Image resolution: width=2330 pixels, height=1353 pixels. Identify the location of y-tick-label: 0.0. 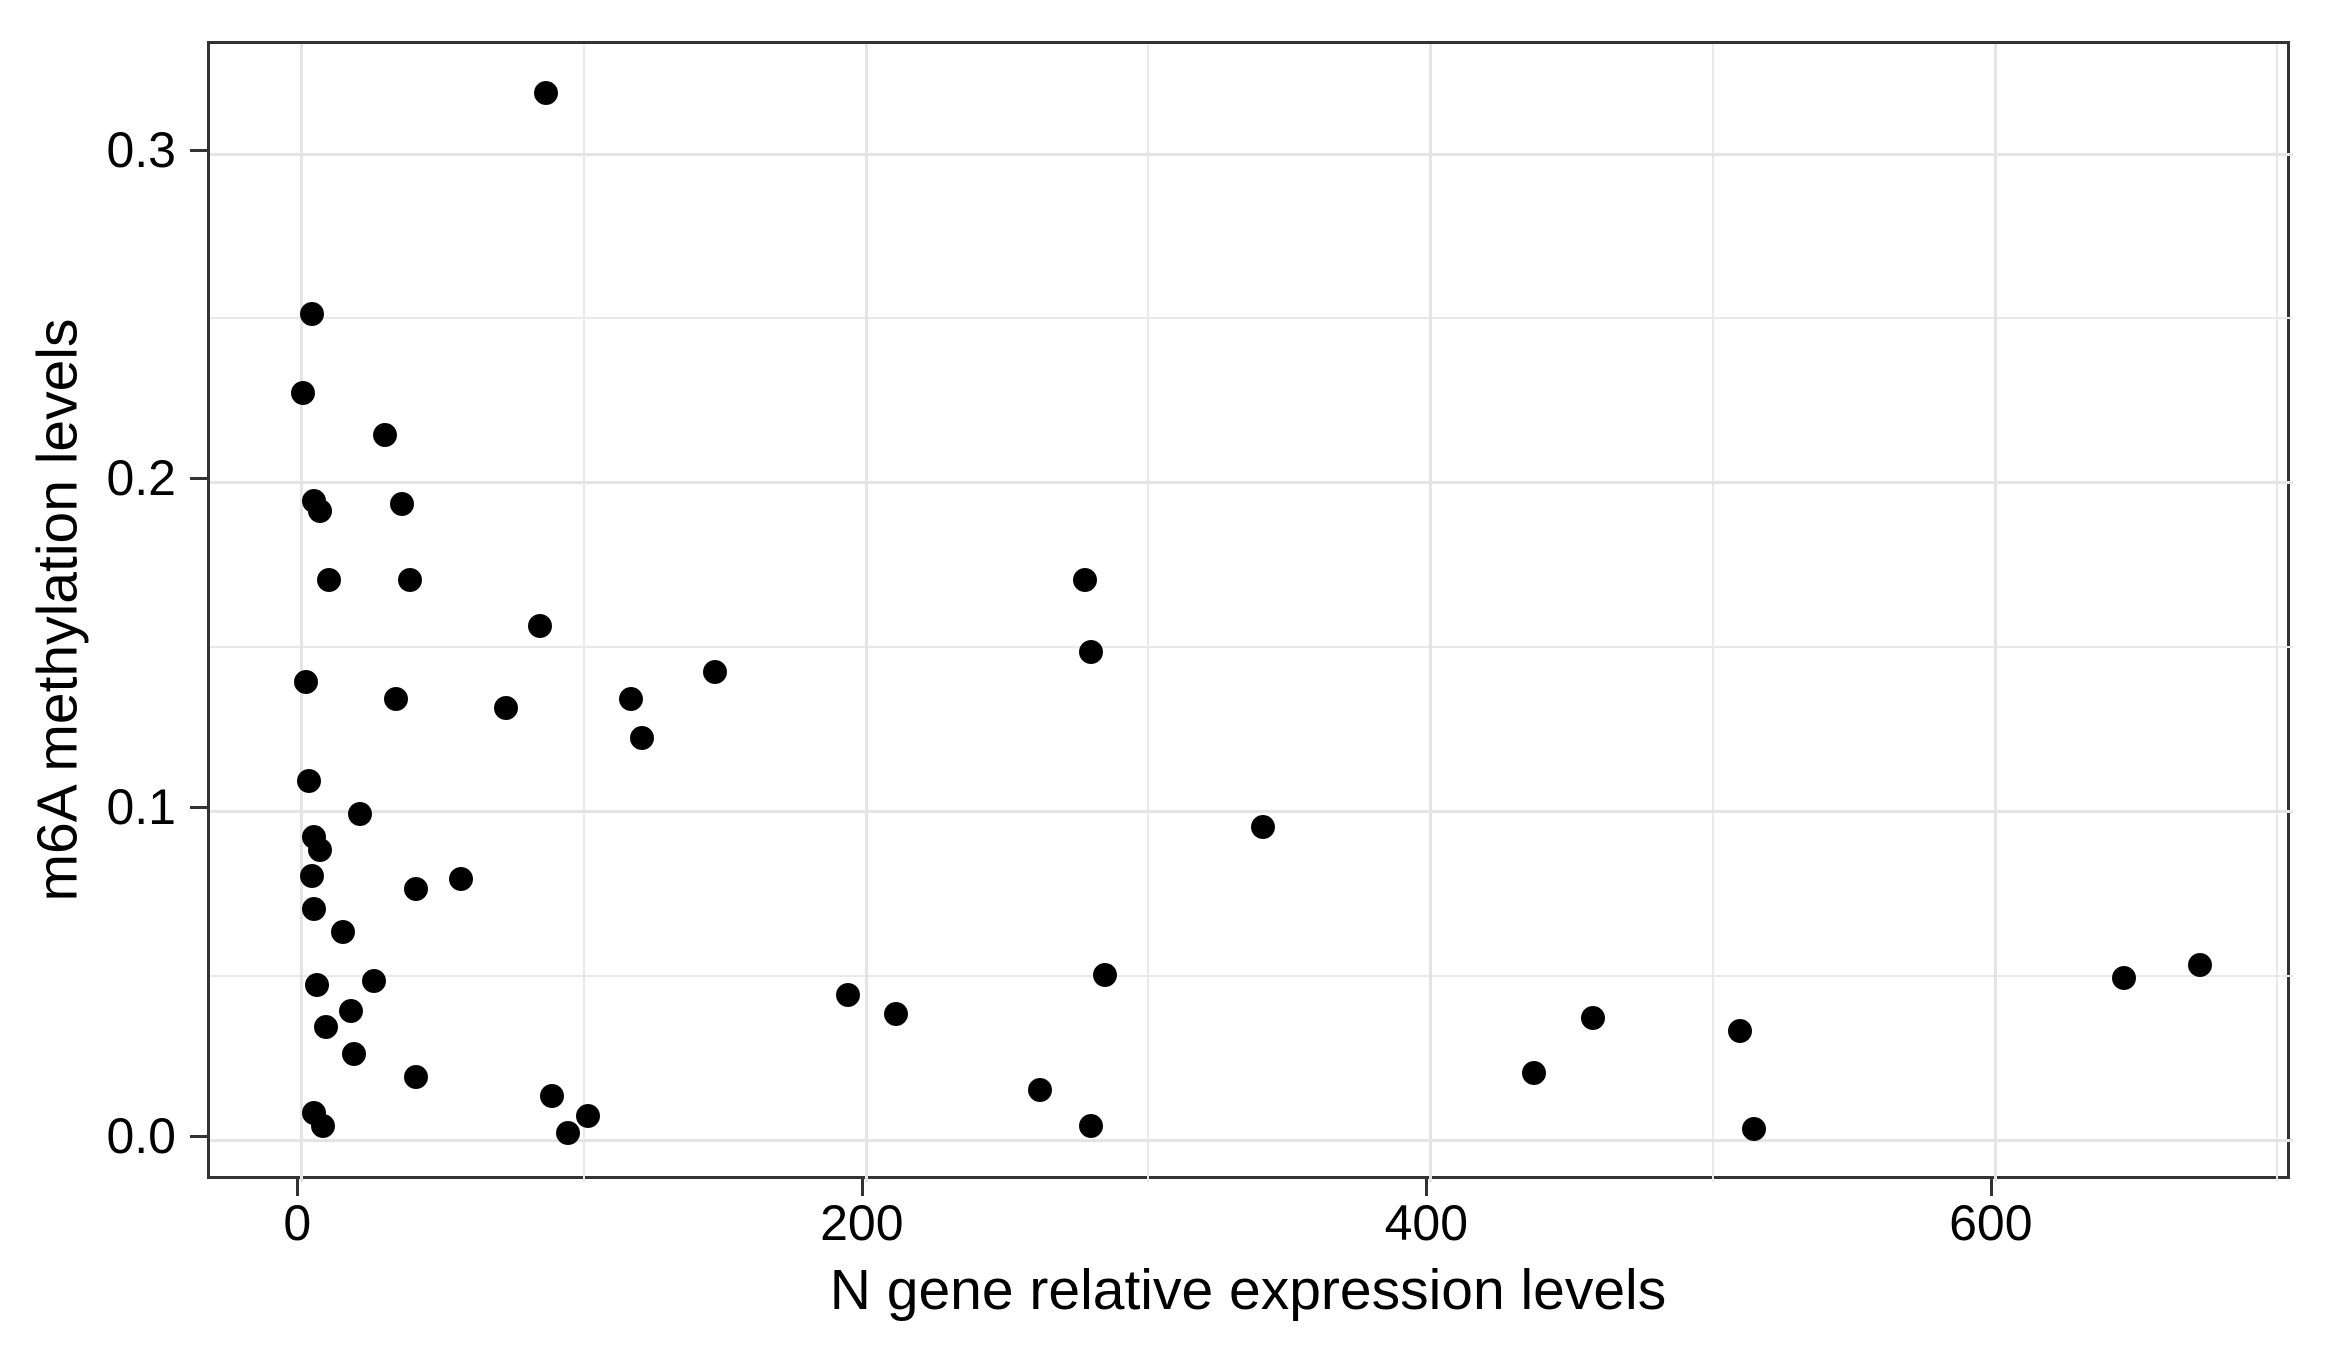
(141, 1136).